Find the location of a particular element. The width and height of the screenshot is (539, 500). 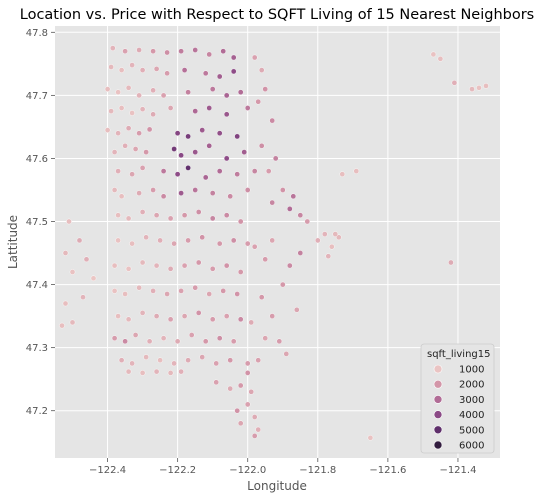

legend-title: sqft_living15 is located at coordinates (459, 354).